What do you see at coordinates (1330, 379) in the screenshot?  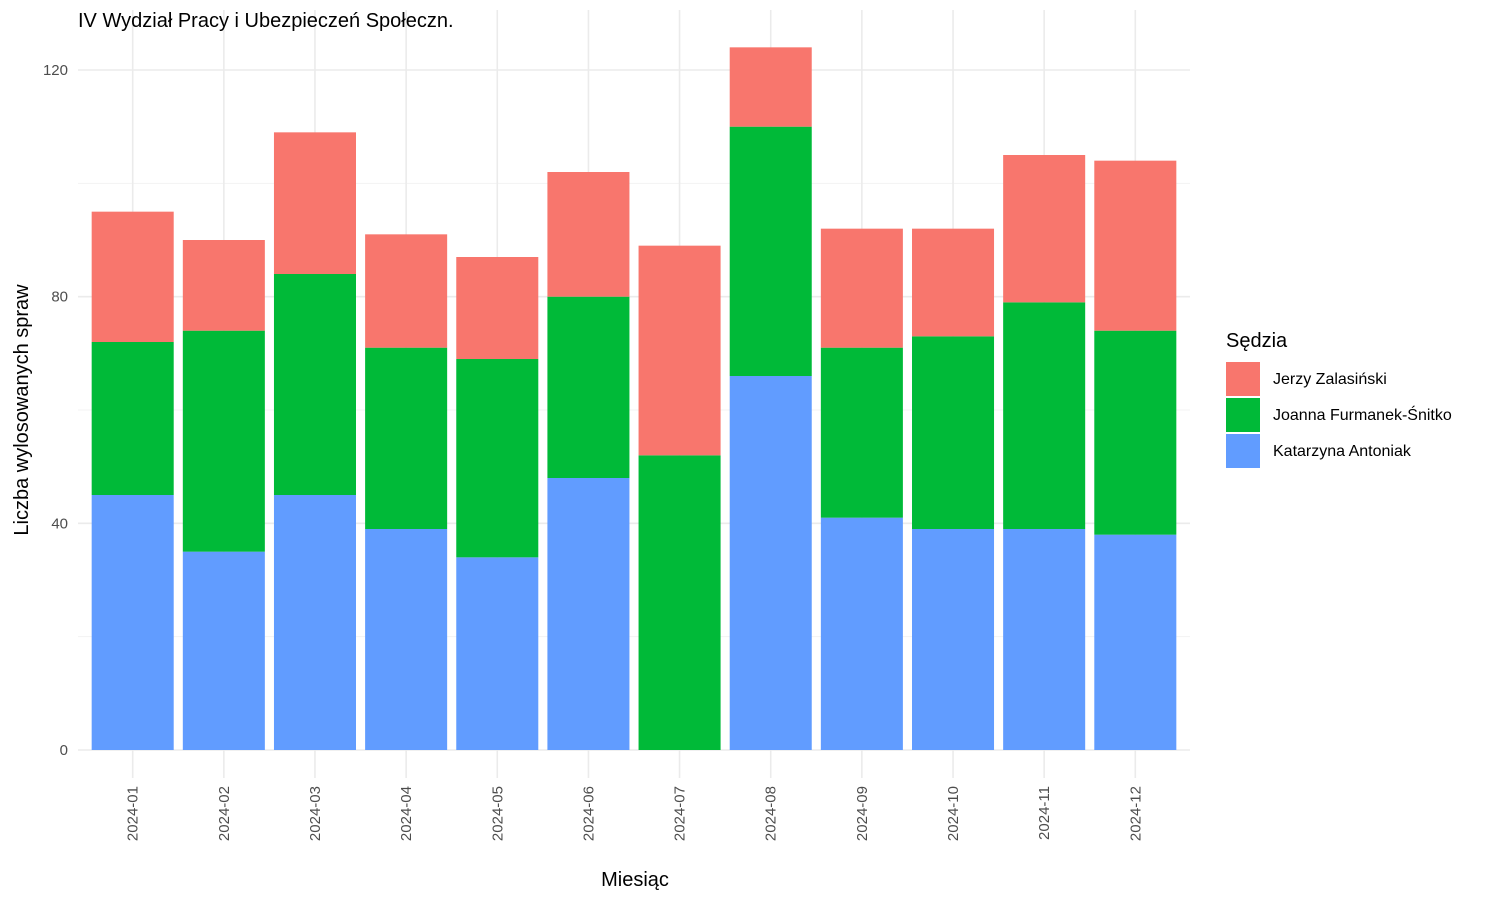 I see `legend-label: Jerzy Zalasiński` at bounding box center [1330, 379].